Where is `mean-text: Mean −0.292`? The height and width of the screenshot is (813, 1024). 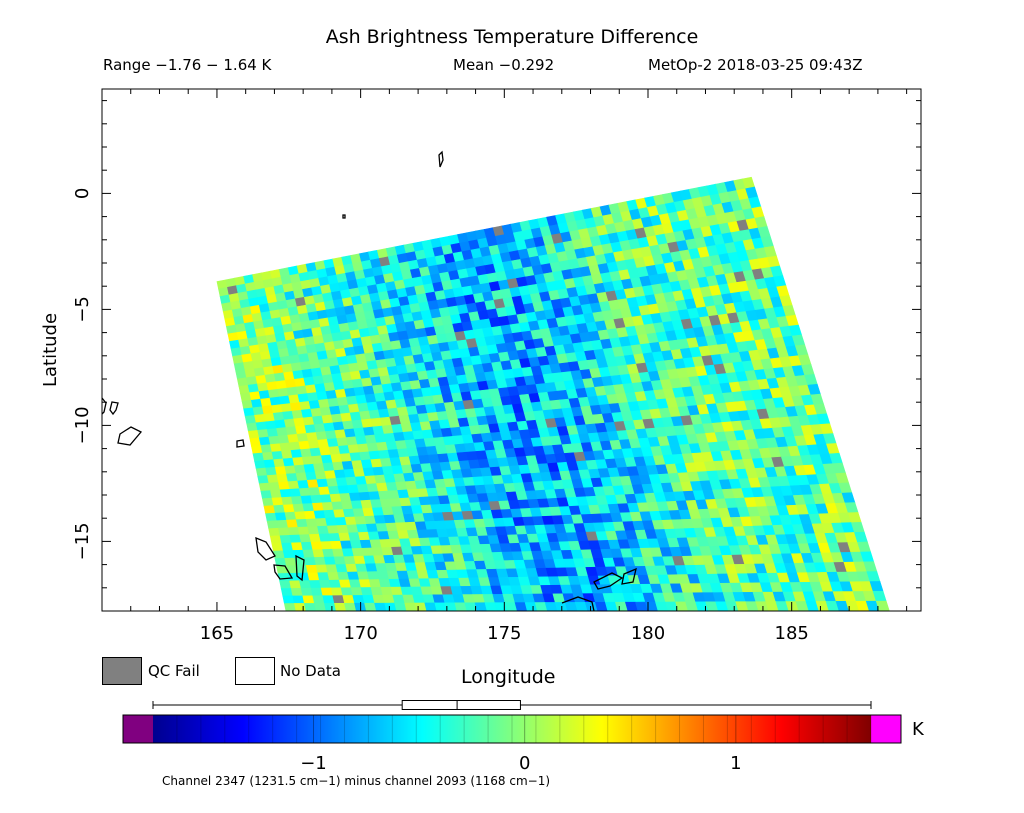
mean-text: Mean −0.292 is located at coordinates (504, 65).